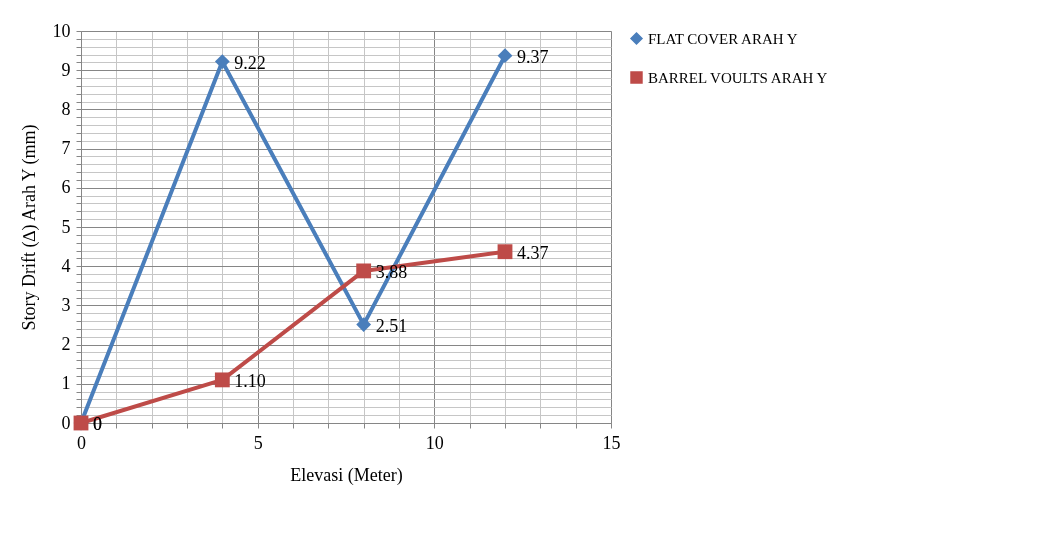 The height and width of the screenshot is (540, 1053). What do you see at coordinates (81, 442) in the screenshot?
I see `x-tick-label: 0` at bounding box center [81, 442].